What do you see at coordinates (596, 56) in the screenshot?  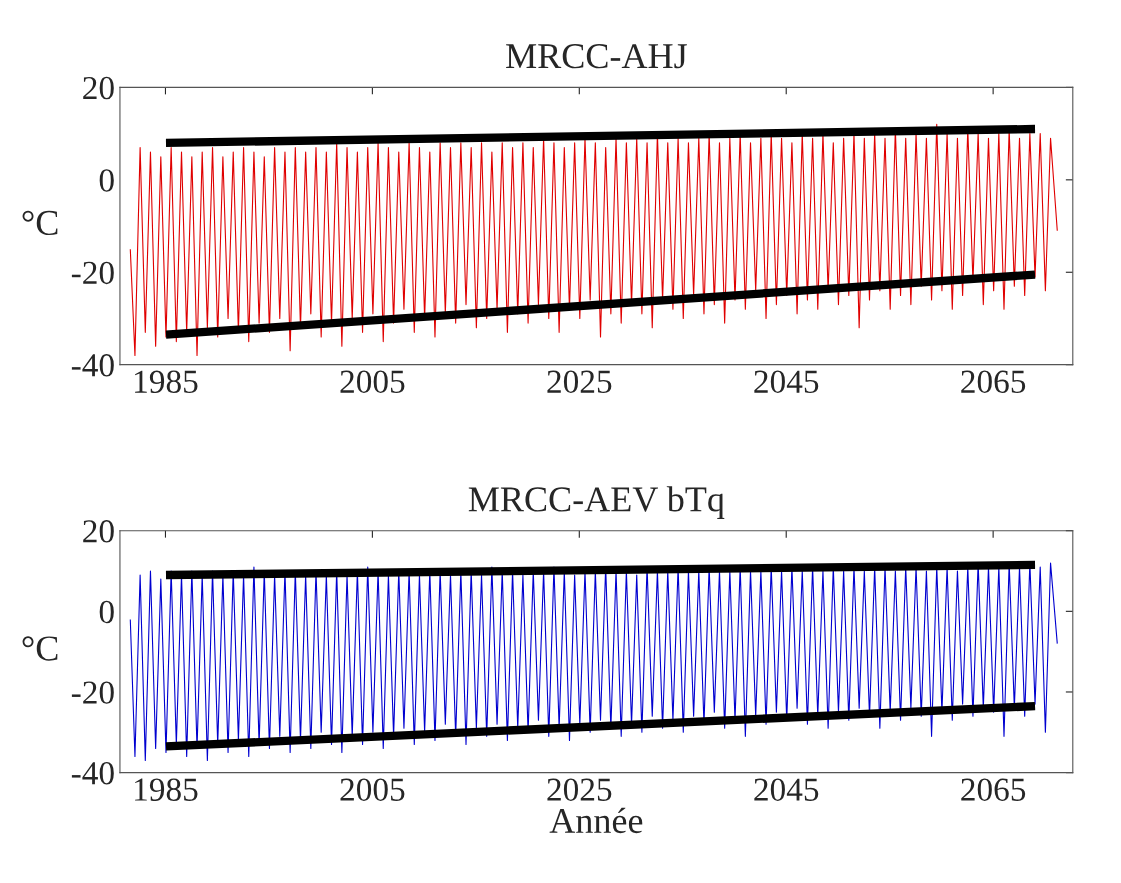 I see `chart-title: MRCC-AHJ` at bounding box center [596, 56].